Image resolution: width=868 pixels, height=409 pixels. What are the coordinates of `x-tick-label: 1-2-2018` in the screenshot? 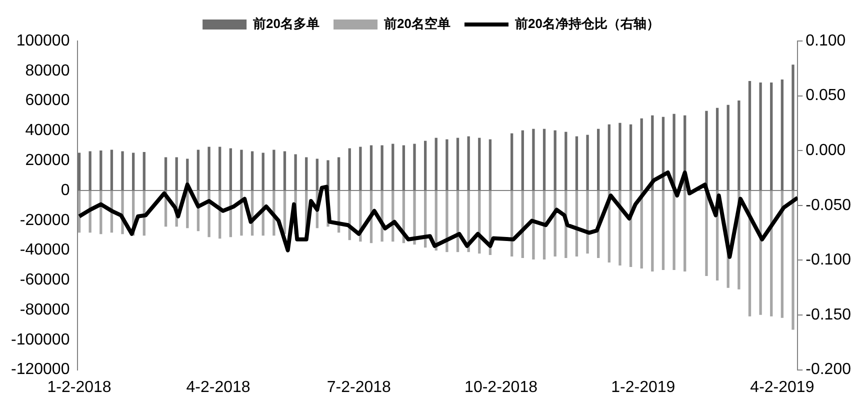 It's located at (79, 387).